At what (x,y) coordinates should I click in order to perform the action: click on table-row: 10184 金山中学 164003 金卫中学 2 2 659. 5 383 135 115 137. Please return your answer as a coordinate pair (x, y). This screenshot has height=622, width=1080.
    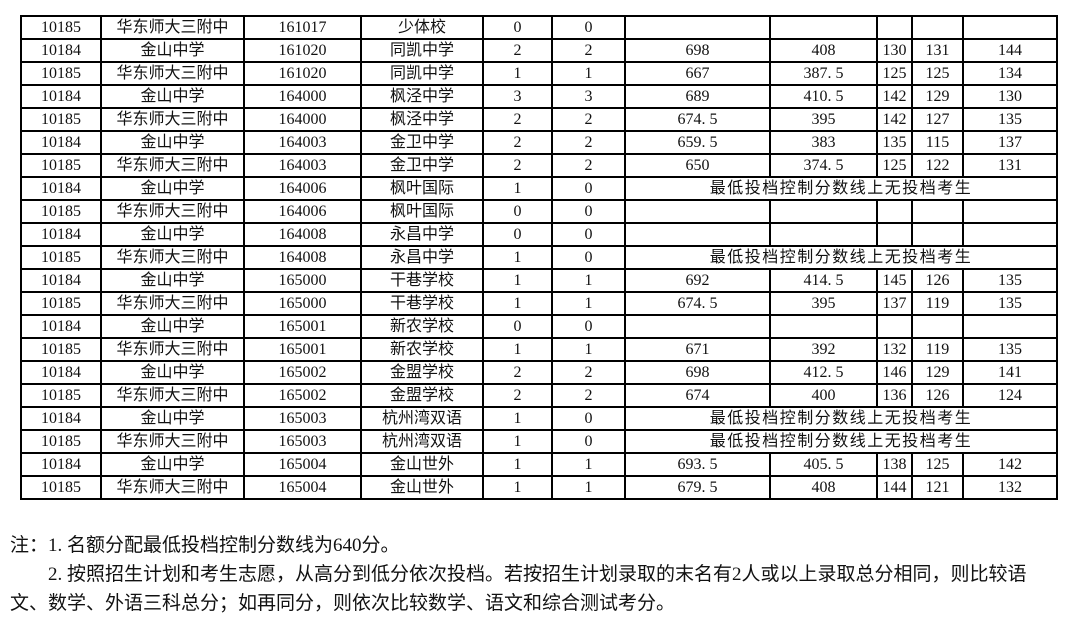
    Looking at the image, I should click on (539, 142).